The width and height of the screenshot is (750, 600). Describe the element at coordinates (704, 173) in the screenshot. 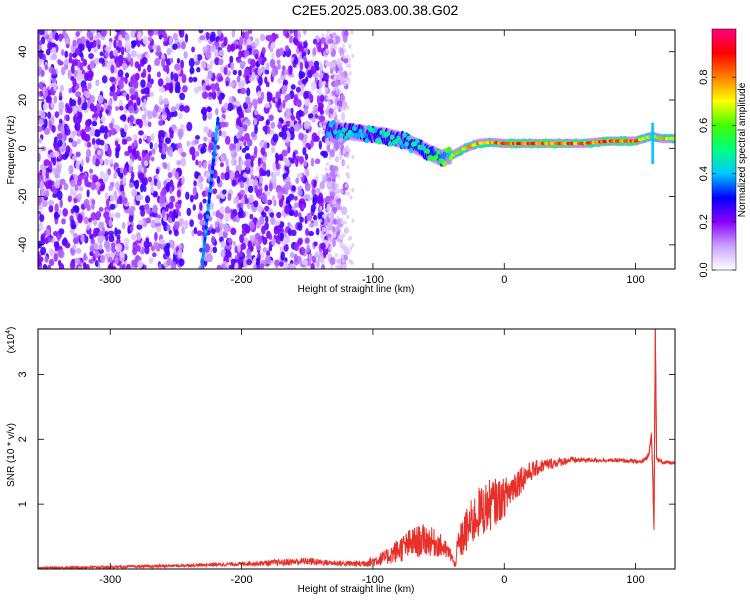

I see `colorbar-tick-label: 0.4` at that location.